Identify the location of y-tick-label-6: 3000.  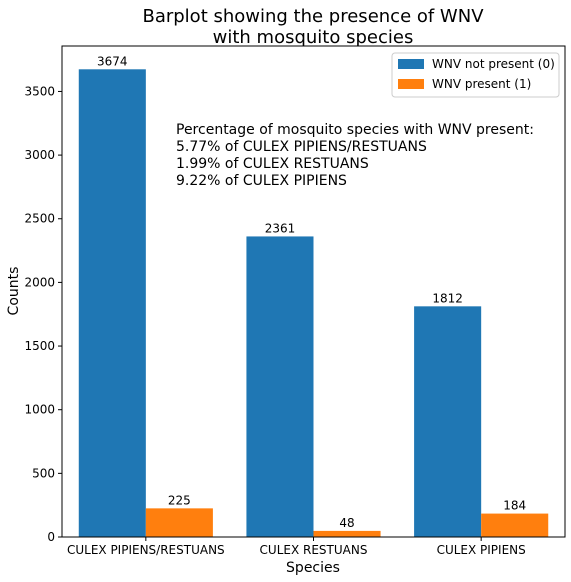
(39, 155).